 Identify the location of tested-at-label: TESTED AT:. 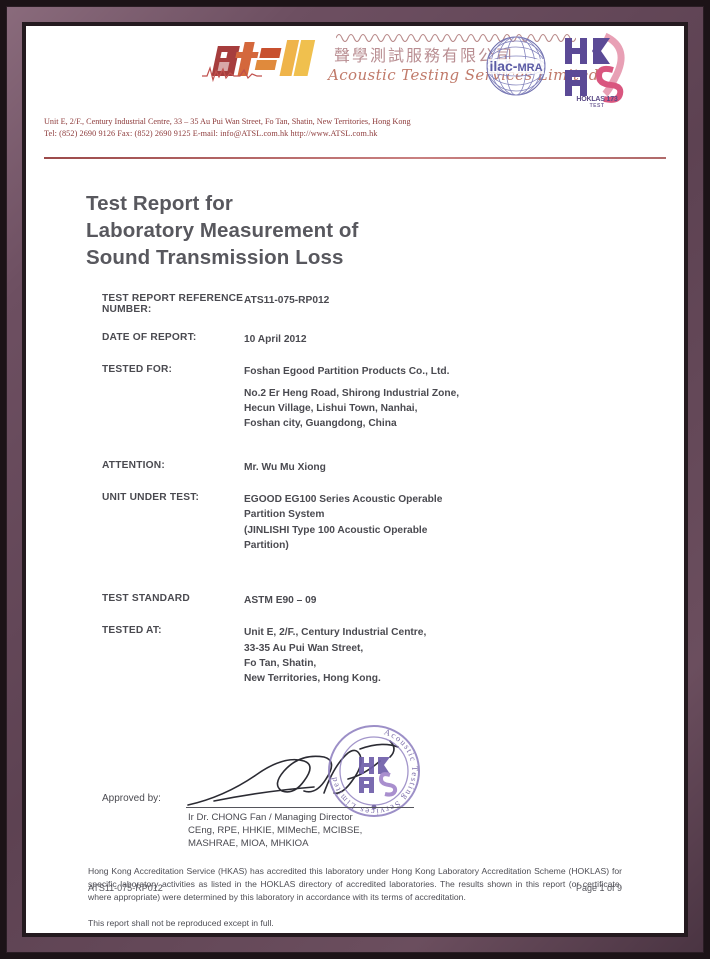
(132, 631).